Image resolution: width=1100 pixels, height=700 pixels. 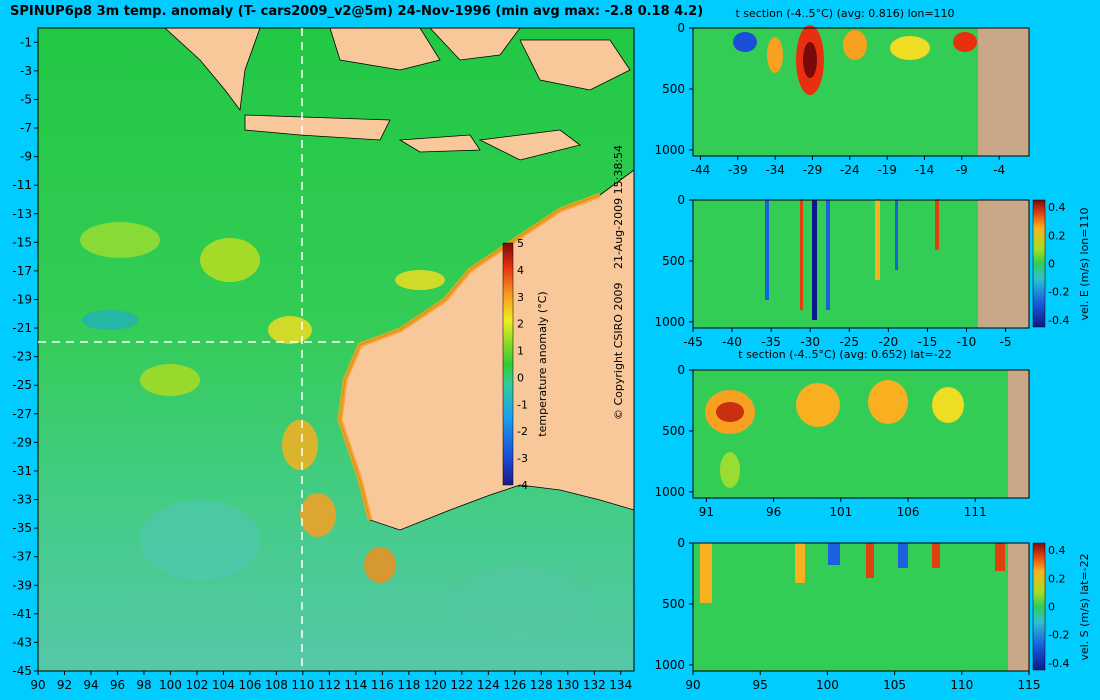 I want to click on vel-colorbar-tick: 0, so click(x=1051, y=607).